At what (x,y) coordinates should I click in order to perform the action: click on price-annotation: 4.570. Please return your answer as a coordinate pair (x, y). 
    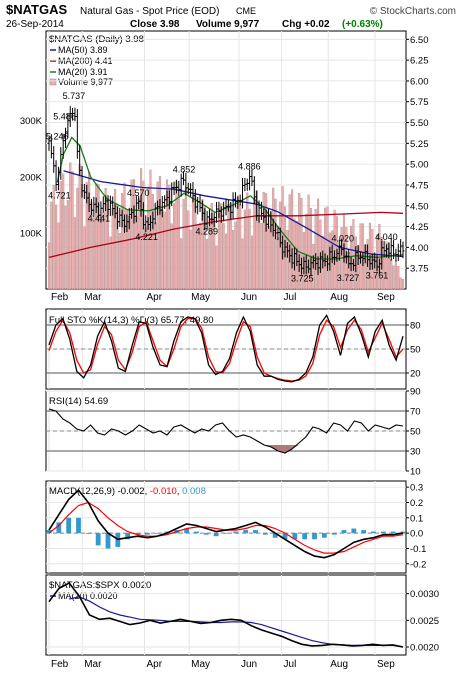
    Looking at the image, I should click on (138, 193).